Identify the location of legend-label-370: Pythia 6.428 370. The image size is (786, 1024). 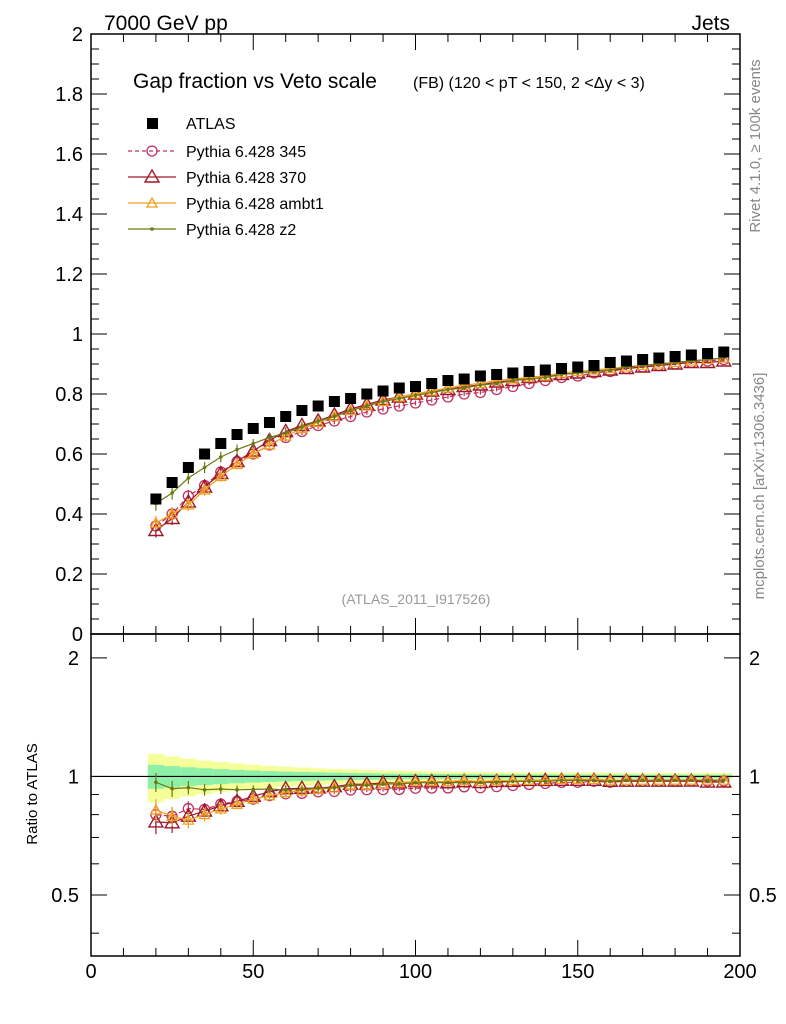
(246, 178).